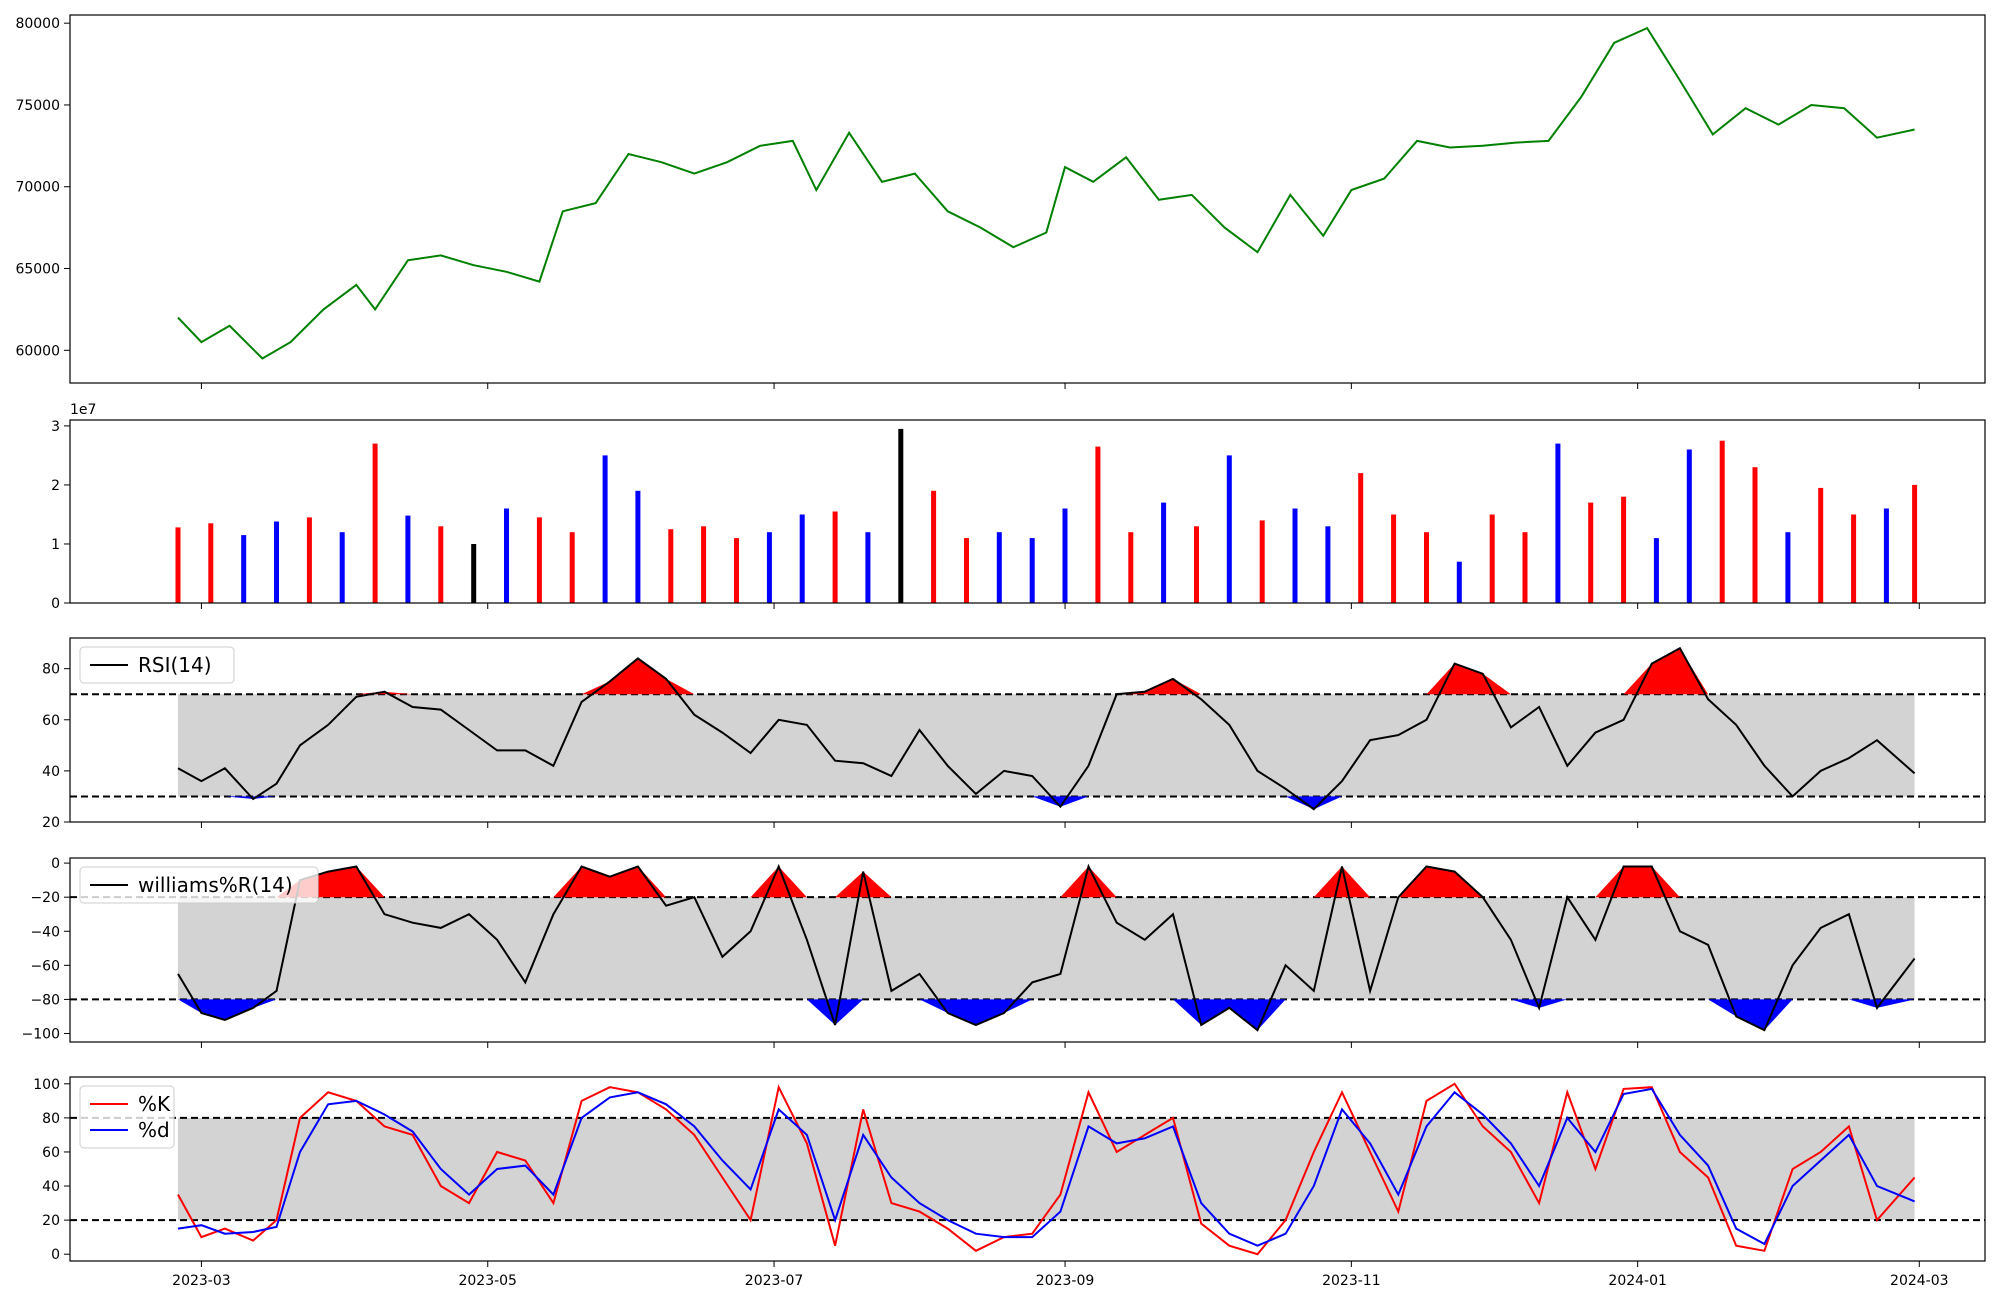 Image resolution: width=2000 pixels, height=1300 pixels. What do you see at coordinates (1046, 1015) in the screenshot?
I see `williams-oversold-area` at bounding box center [1046, 1015].